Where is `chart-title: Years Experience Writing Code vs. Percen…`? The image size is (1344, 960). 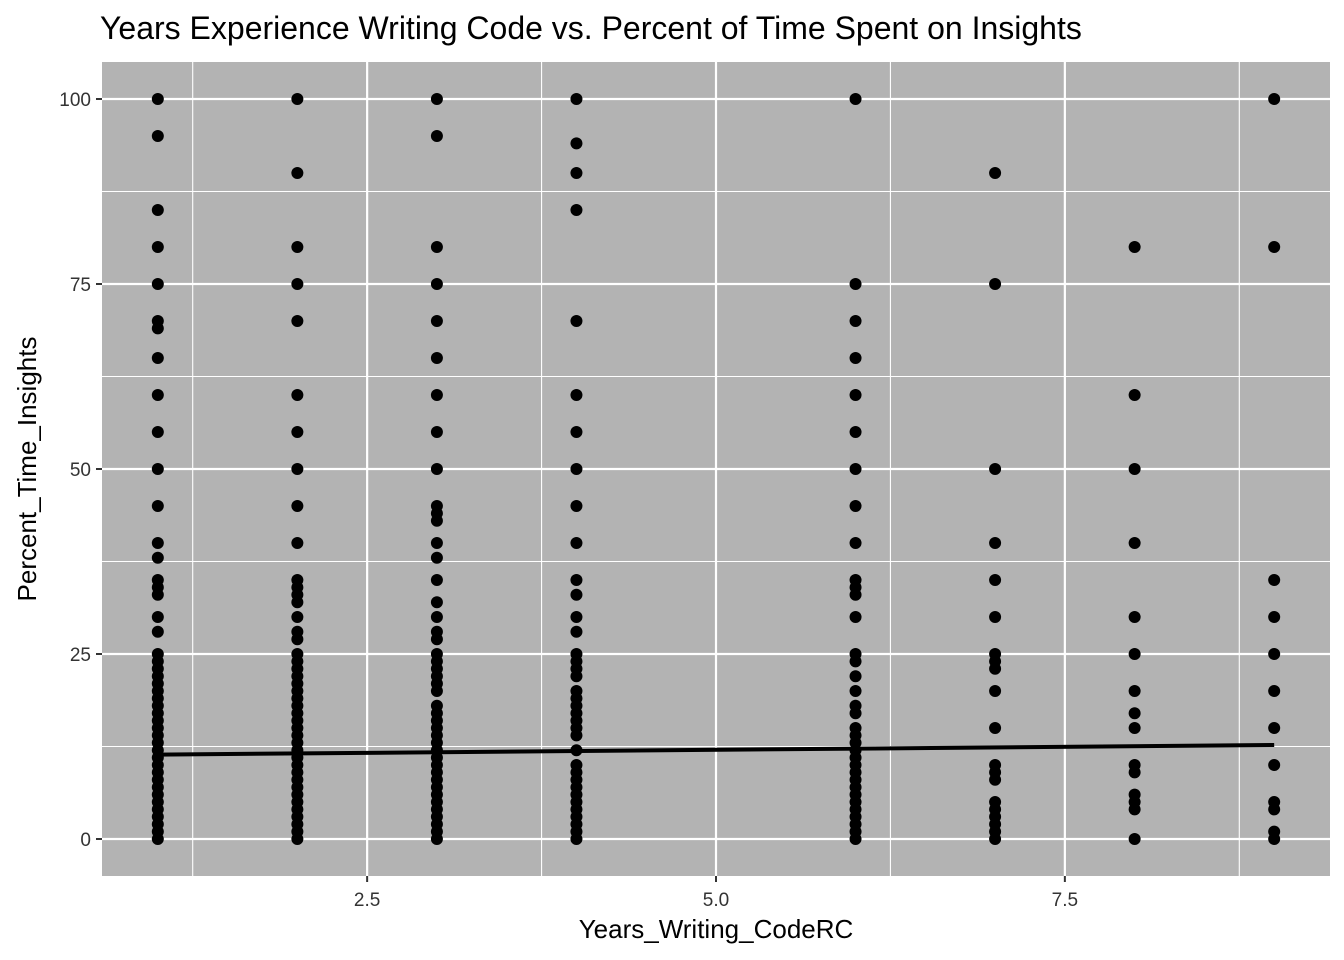
chart-title: Years Experience Writing Code vs. Percen… is located at coordinates (591, 28).